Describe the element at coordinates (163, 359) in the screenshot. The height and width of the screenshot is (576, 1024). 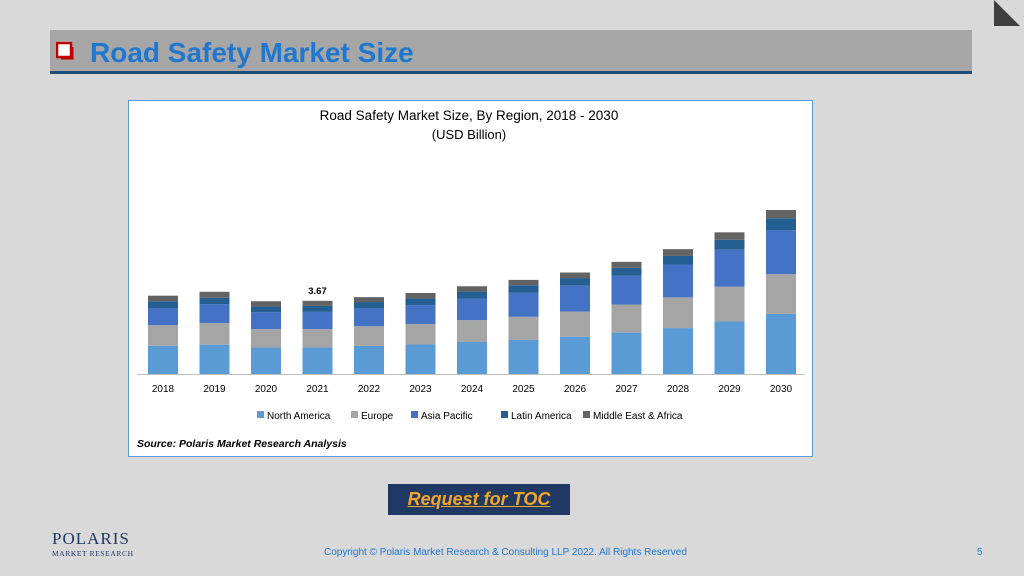
I see `bar-segment-2018-north-america` at that location.